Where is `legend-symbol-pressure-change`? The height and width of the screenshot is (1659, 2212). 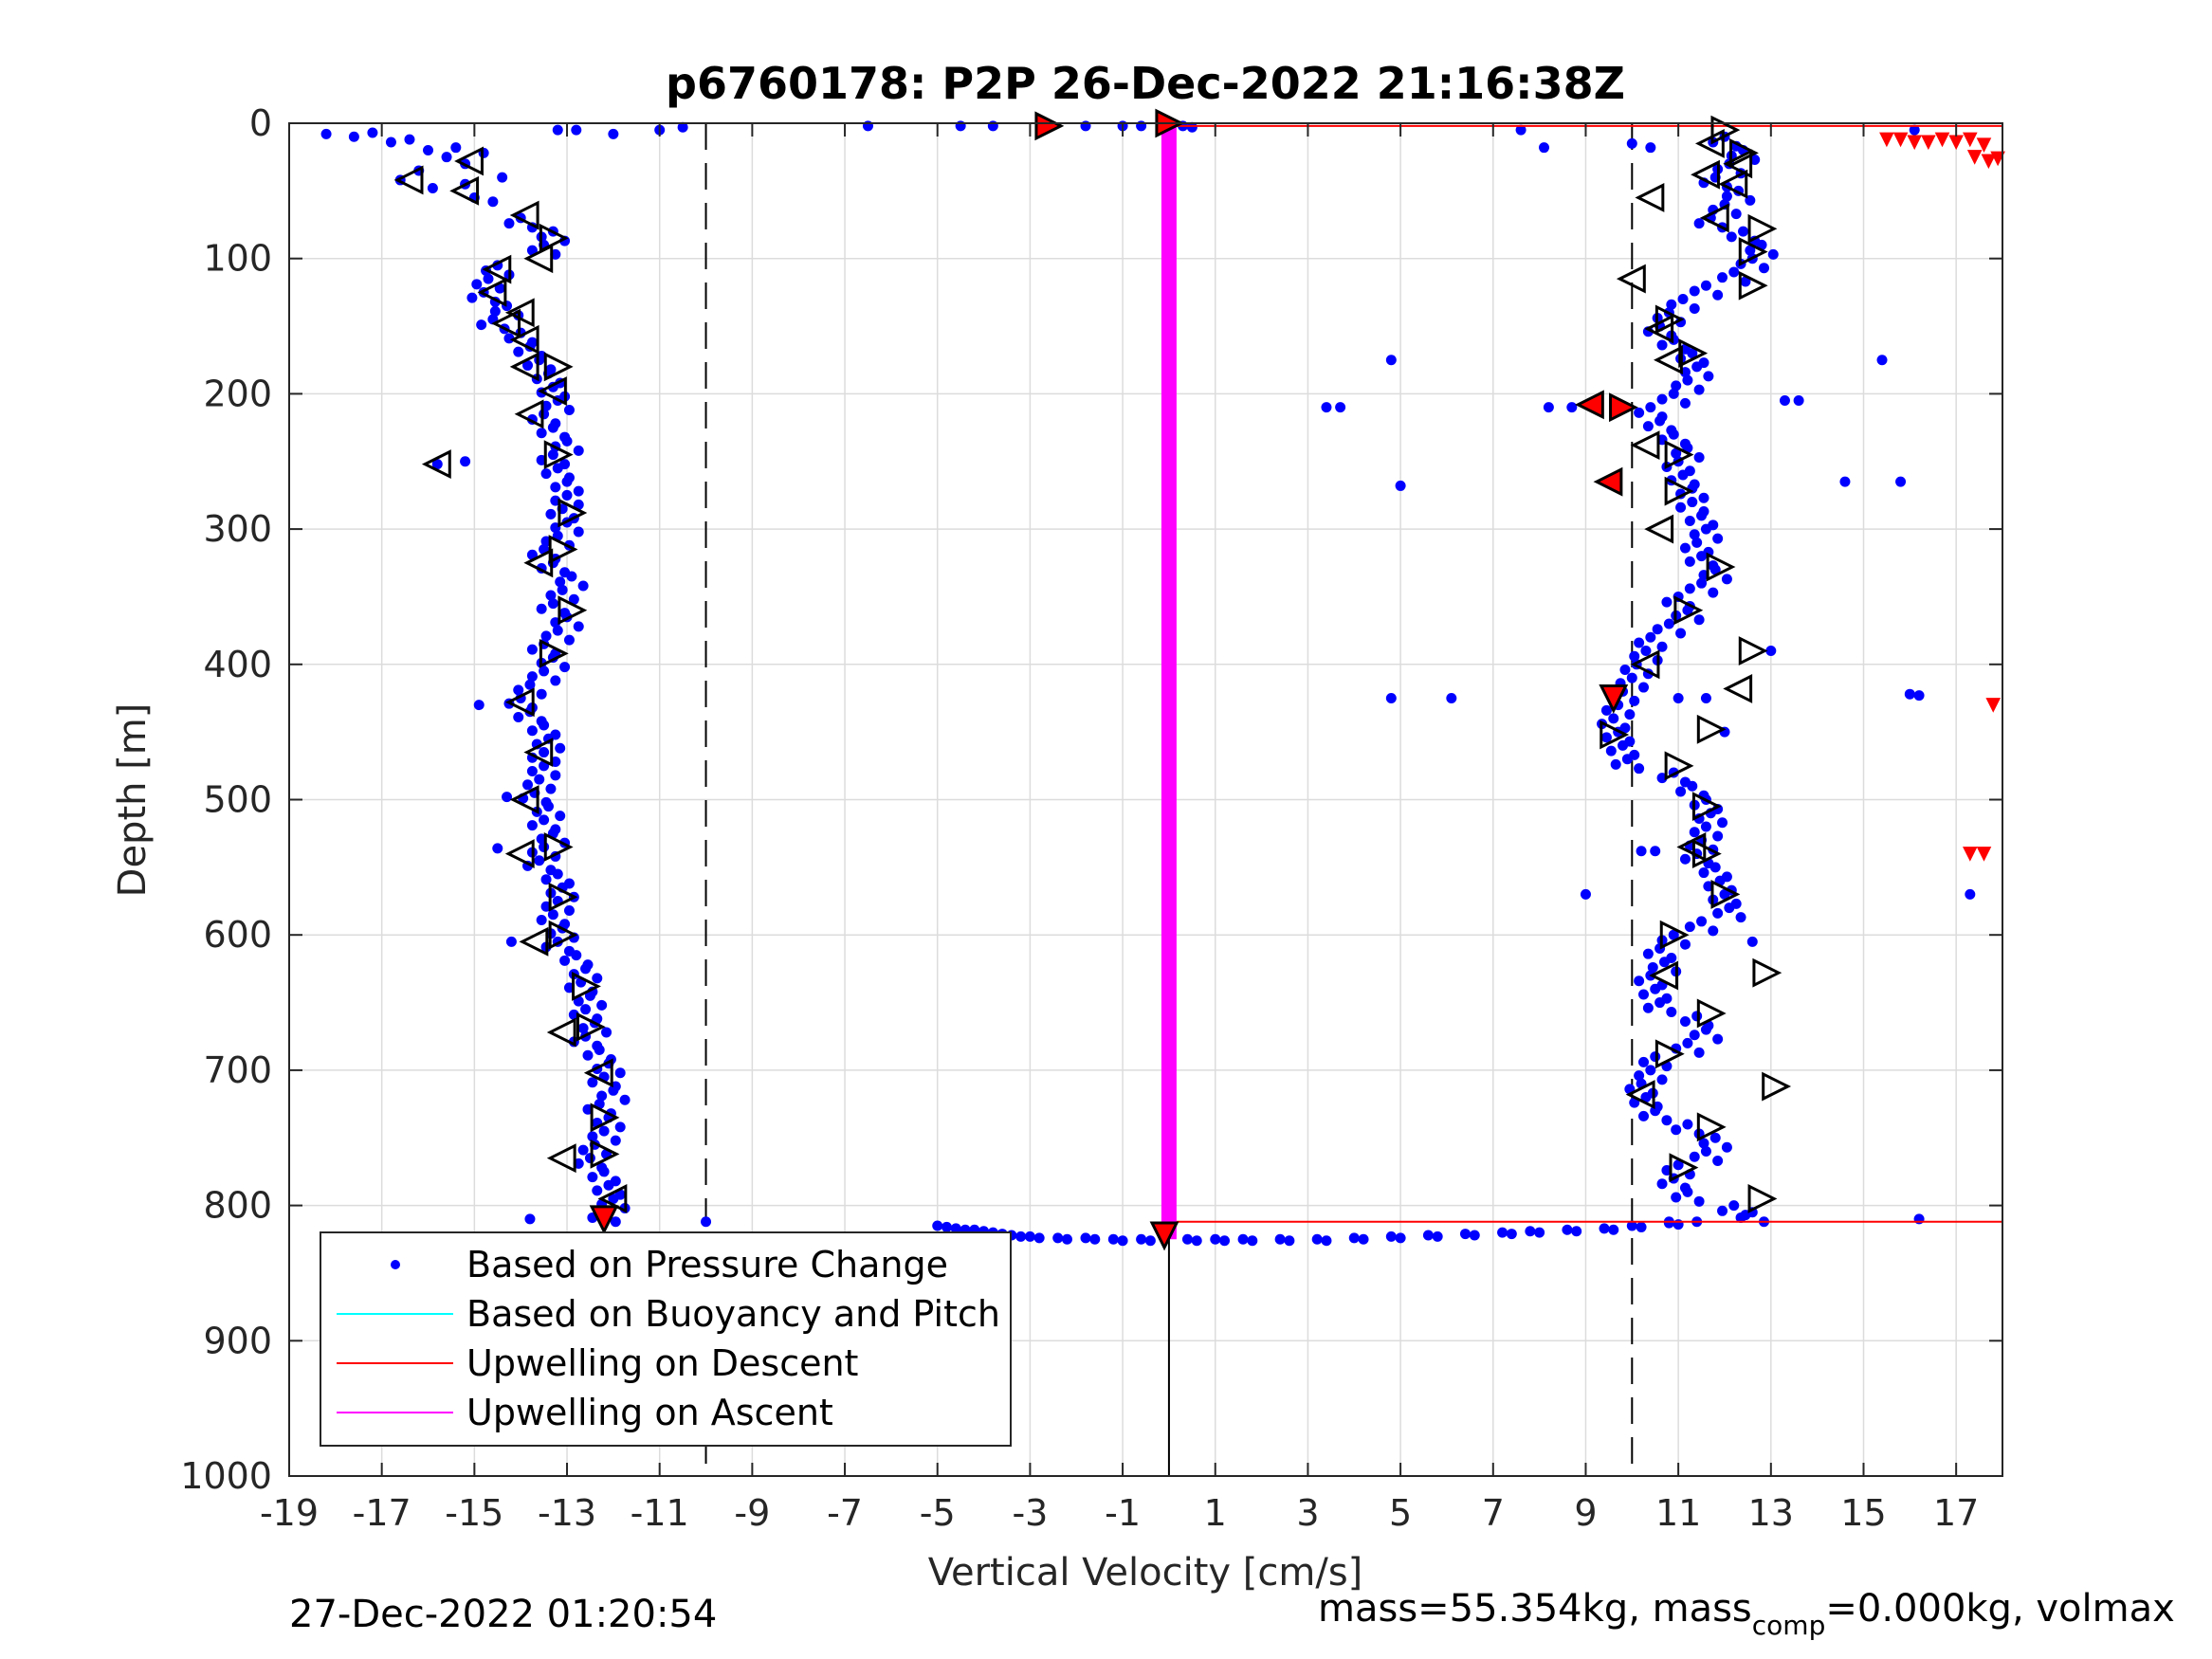 legend-symbol-pressure-change is located at coordinates (395, 1264).